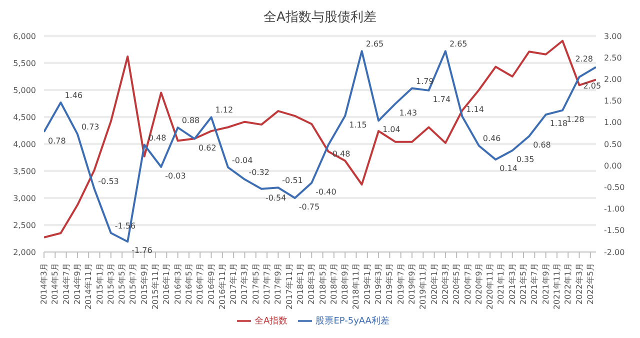 The height and width of the screenshot is (338, 640). What do you see at coordinates (613, 101) in the screenshot?
I see `y2-tick-label: 1.50` at bounding box center [613, 101].